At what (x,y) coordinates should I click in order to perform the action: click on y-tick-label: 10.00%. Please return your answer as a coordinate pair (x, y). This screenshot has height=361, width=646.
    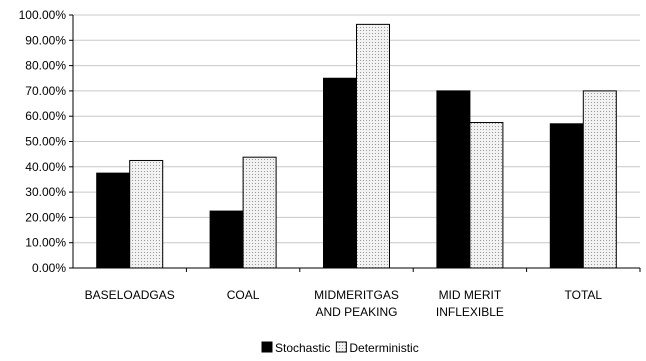
    Looking at the image, I should click on (45, 243).